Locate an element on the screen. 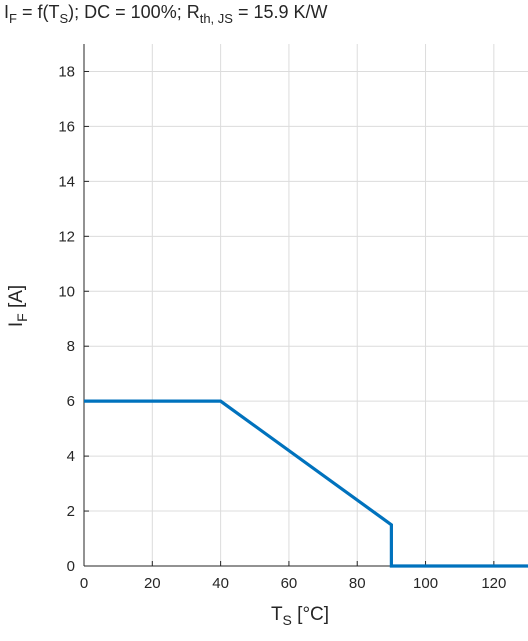  y-tick-label: 4 is located at coordinates (71, 456).